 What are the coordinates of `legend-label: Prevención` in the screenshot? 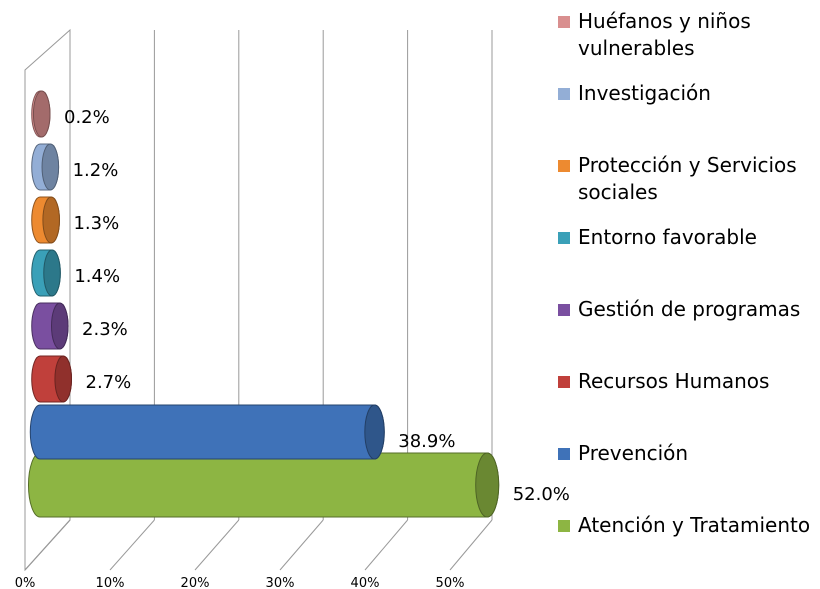 It's located at (633, 453).